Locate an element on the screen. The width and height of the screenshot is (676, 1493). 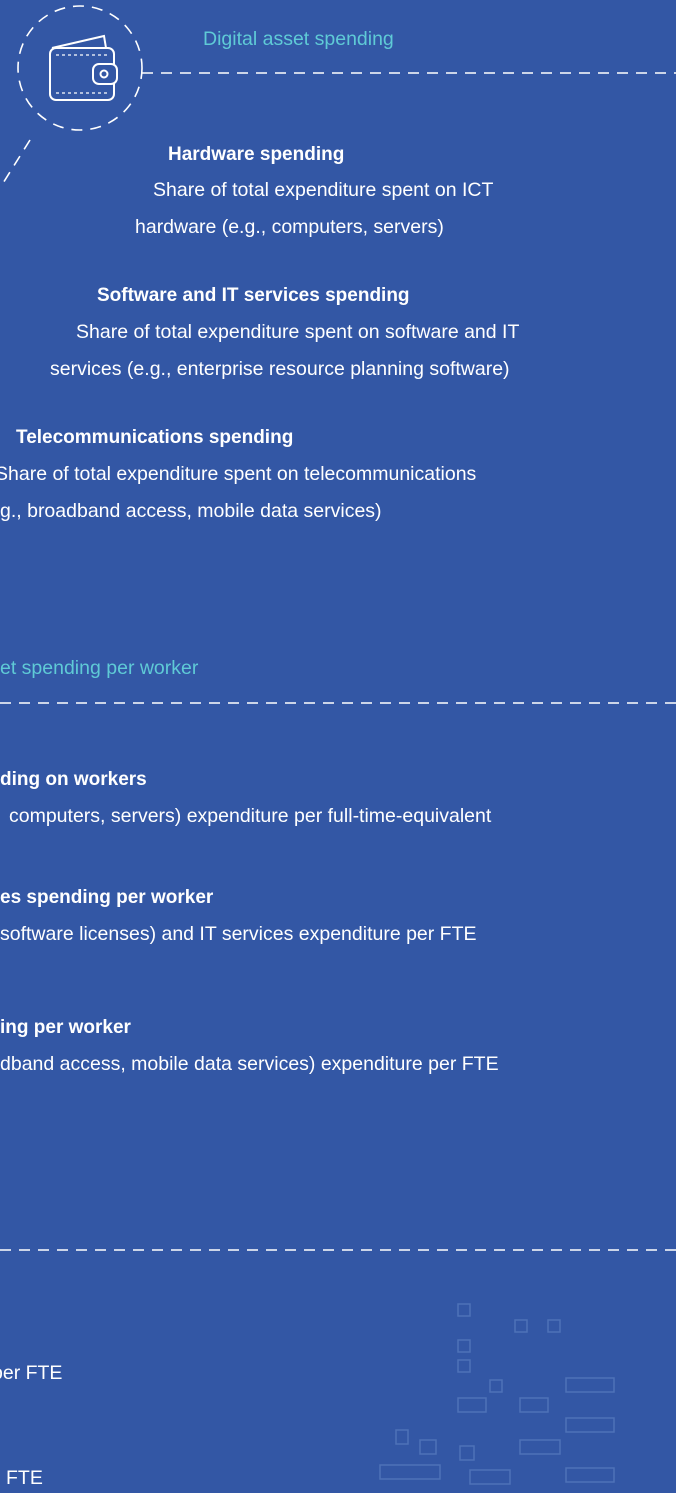
item-description: Share of total expenditure spent on ICT is located at coordinates (323, 190).